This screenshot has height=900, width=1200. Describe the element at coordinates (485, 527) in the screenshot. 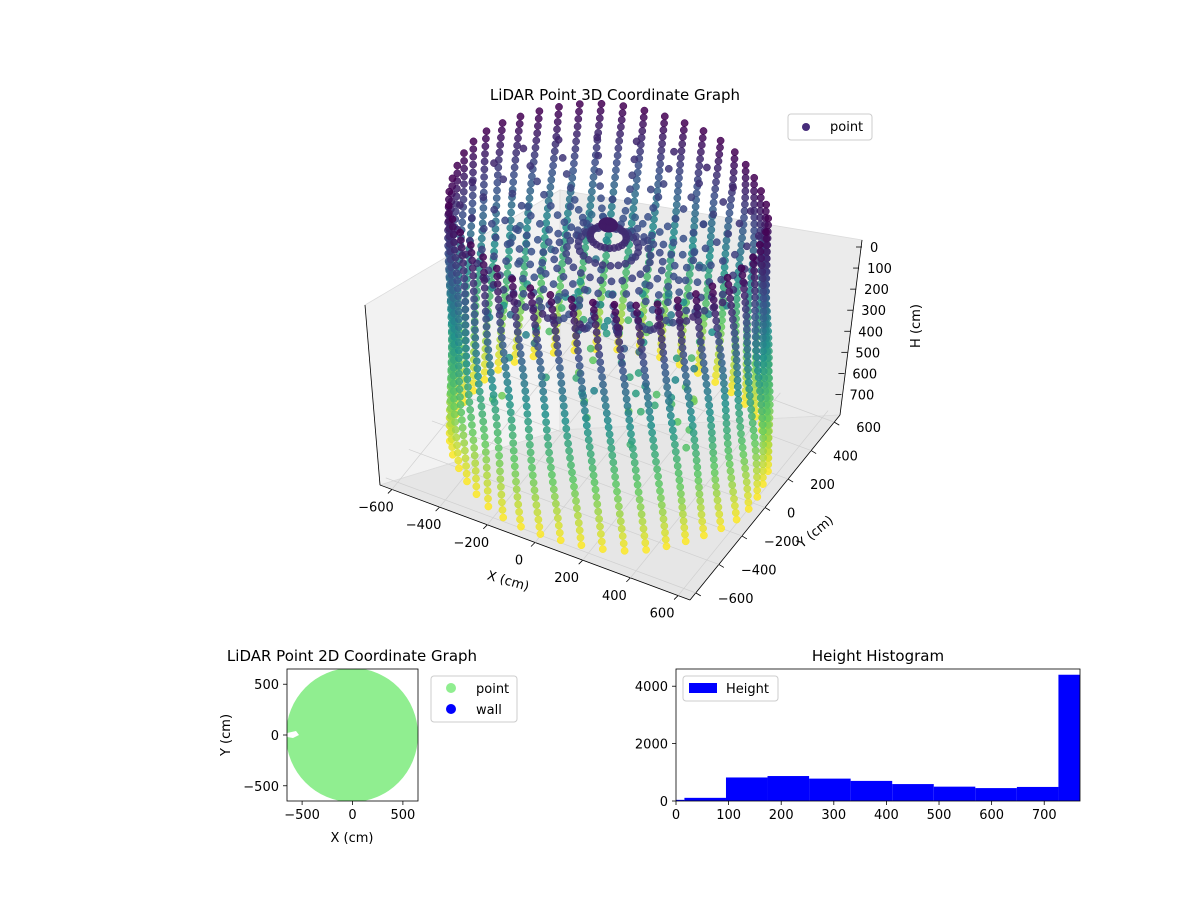

I see `x-tick` at that location.